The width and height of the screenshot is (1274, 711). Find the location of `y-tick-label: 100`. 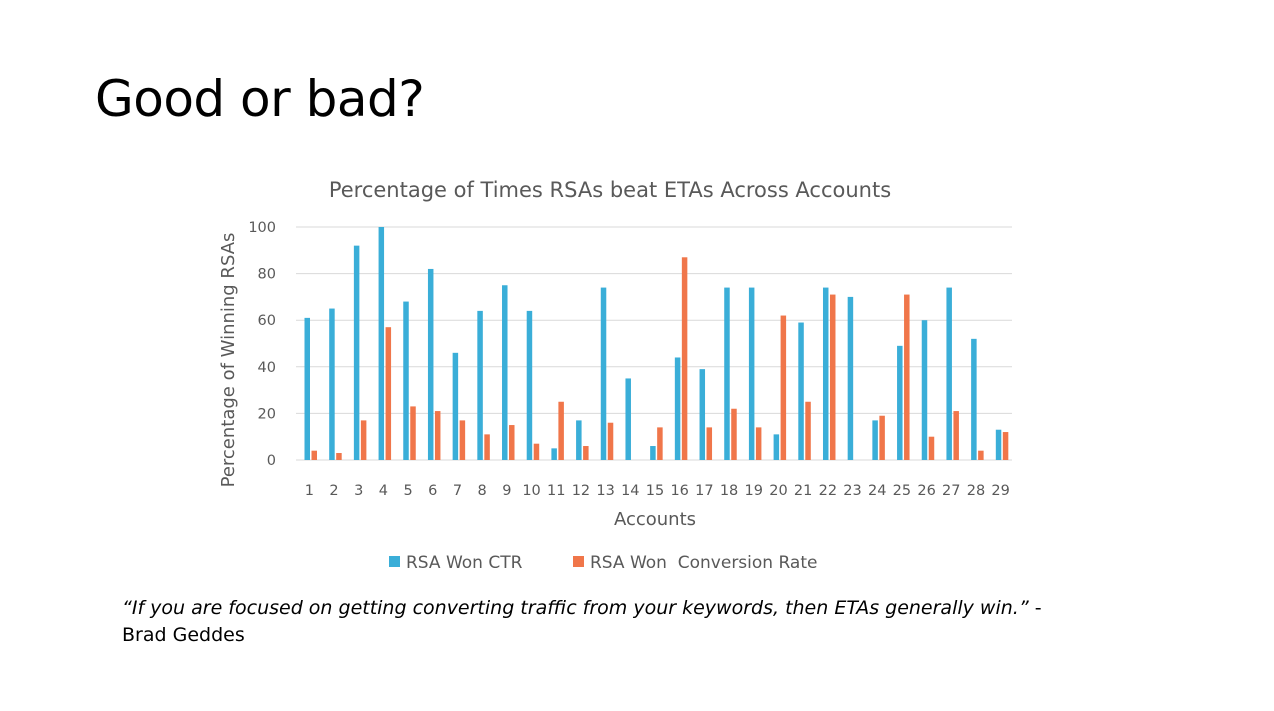

y-tick-label: 100 is located at coordinates (262, 228).